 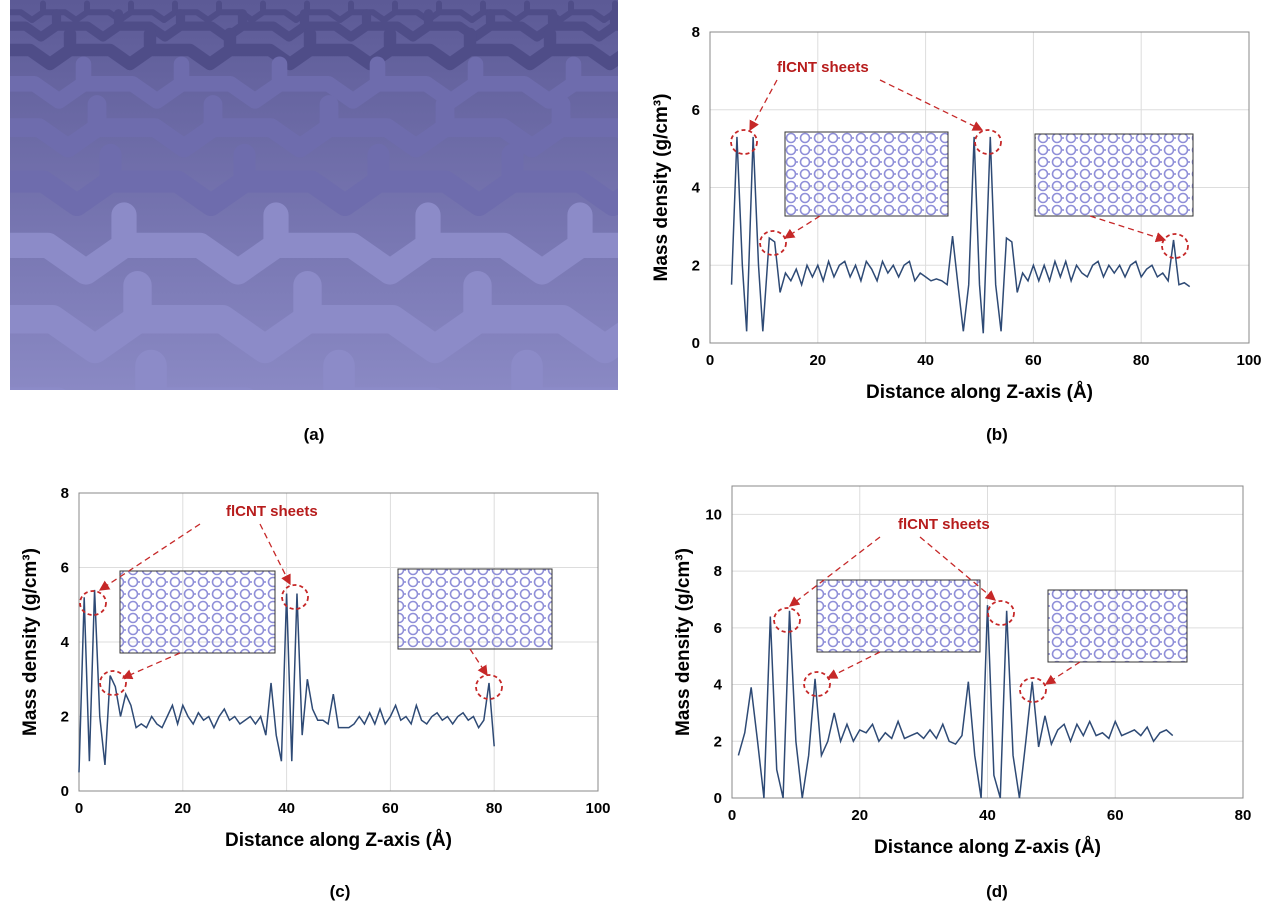 What do you see at coordinates (340, 891) in the screenshot?
I see `panel-label: (c)` at bounding box center [340, 891].